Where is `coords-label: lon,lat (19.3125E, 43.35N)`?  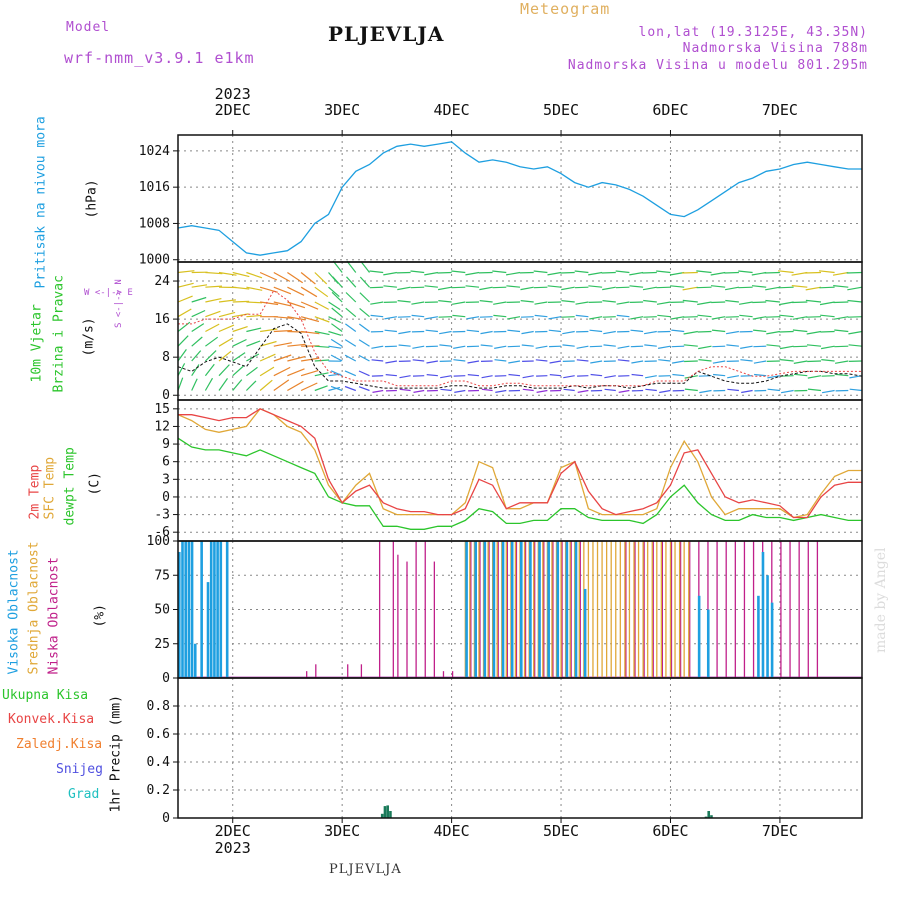
coords-label: lon,lat (19.3125E, 43.35N) is located at coordinates (753, 32).